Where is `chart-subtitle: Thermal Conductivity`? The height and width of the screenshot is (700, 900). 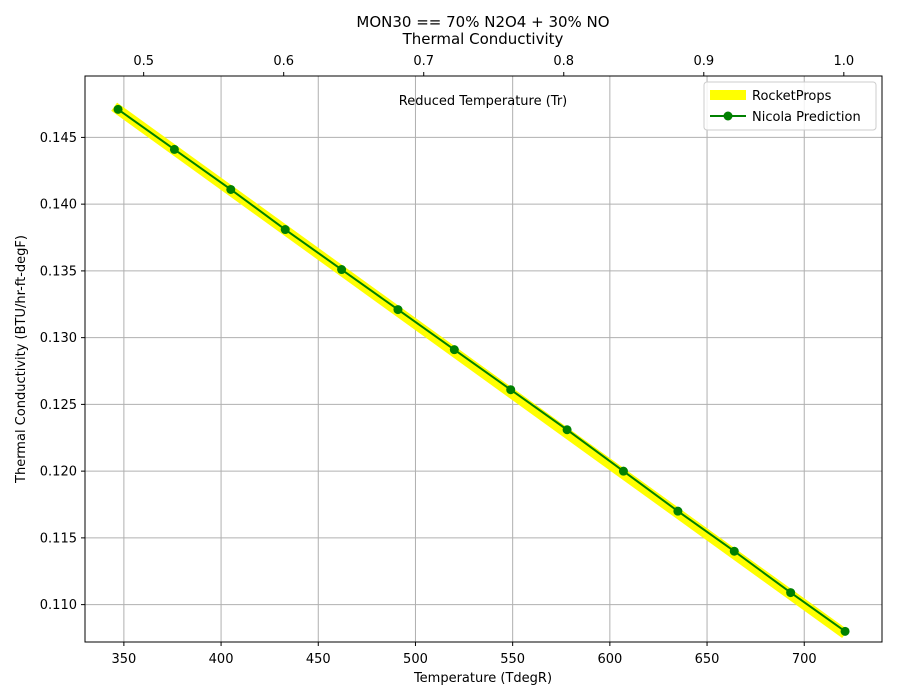 chart-subtitle: Thermal Conductivity is located at coordinates (483, 39).